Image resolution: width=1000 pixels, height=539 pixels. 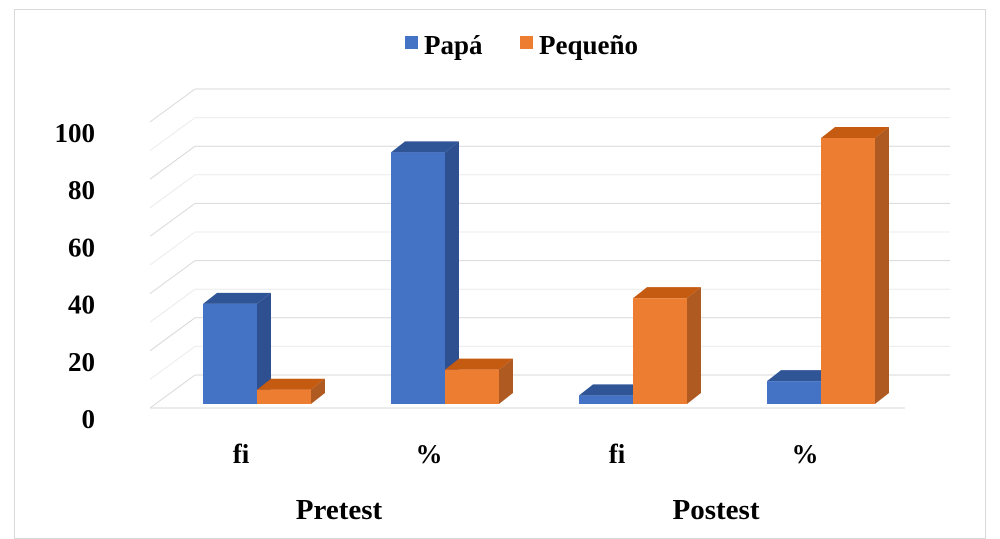 I want to click on y-tick-label: 20, so click(x=81, y=362).